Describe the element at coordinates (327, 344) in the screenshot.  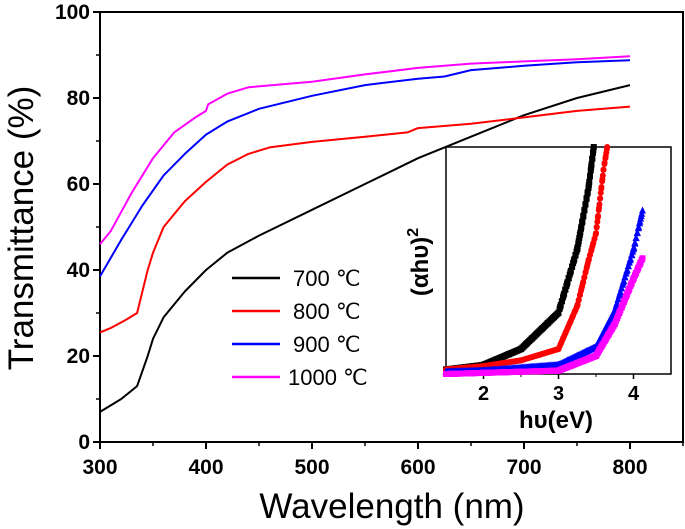
I see `legend-label: 900 ℃` at that location.